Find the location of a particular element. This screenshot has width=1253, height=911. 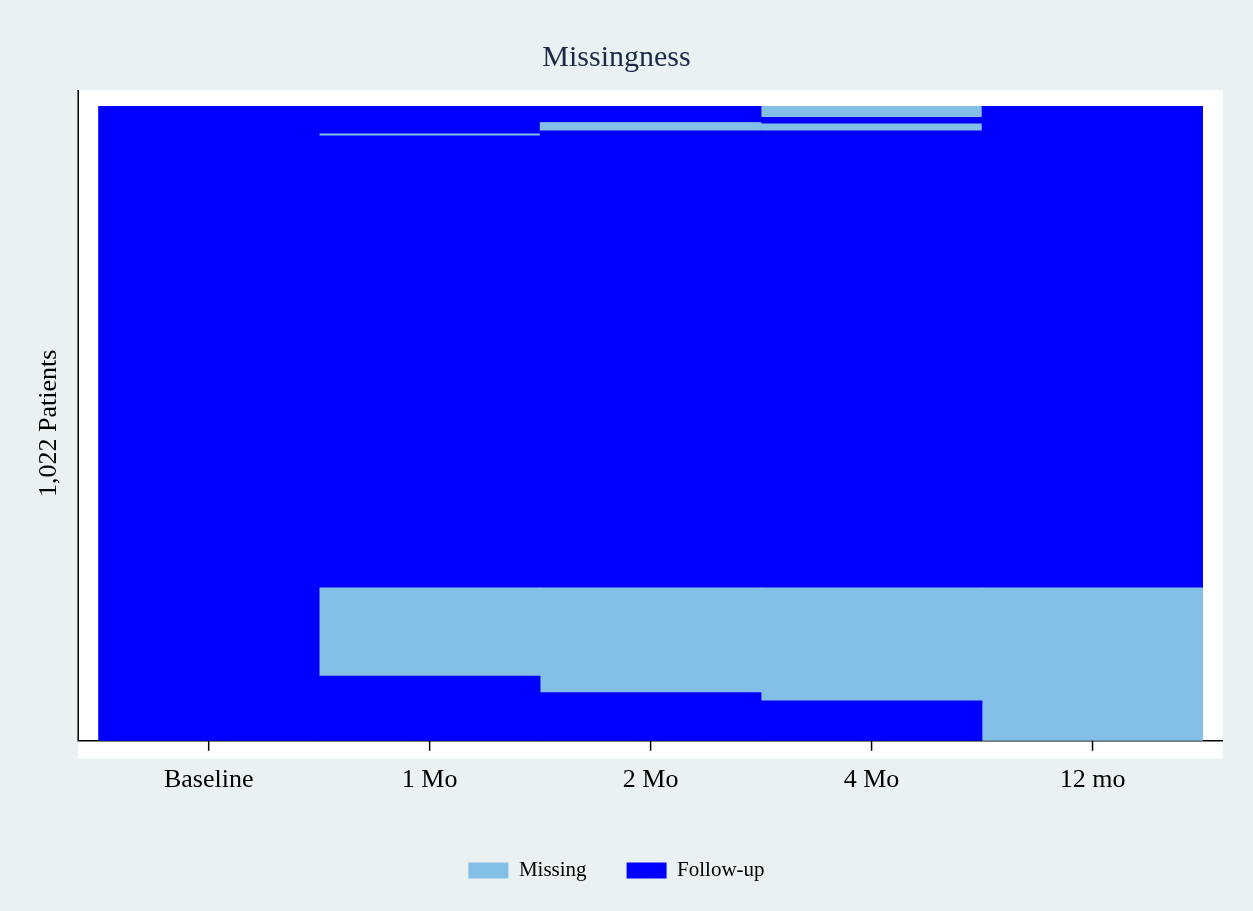

x-tick-label: 4 Mo is located at coordinates (871, 779).